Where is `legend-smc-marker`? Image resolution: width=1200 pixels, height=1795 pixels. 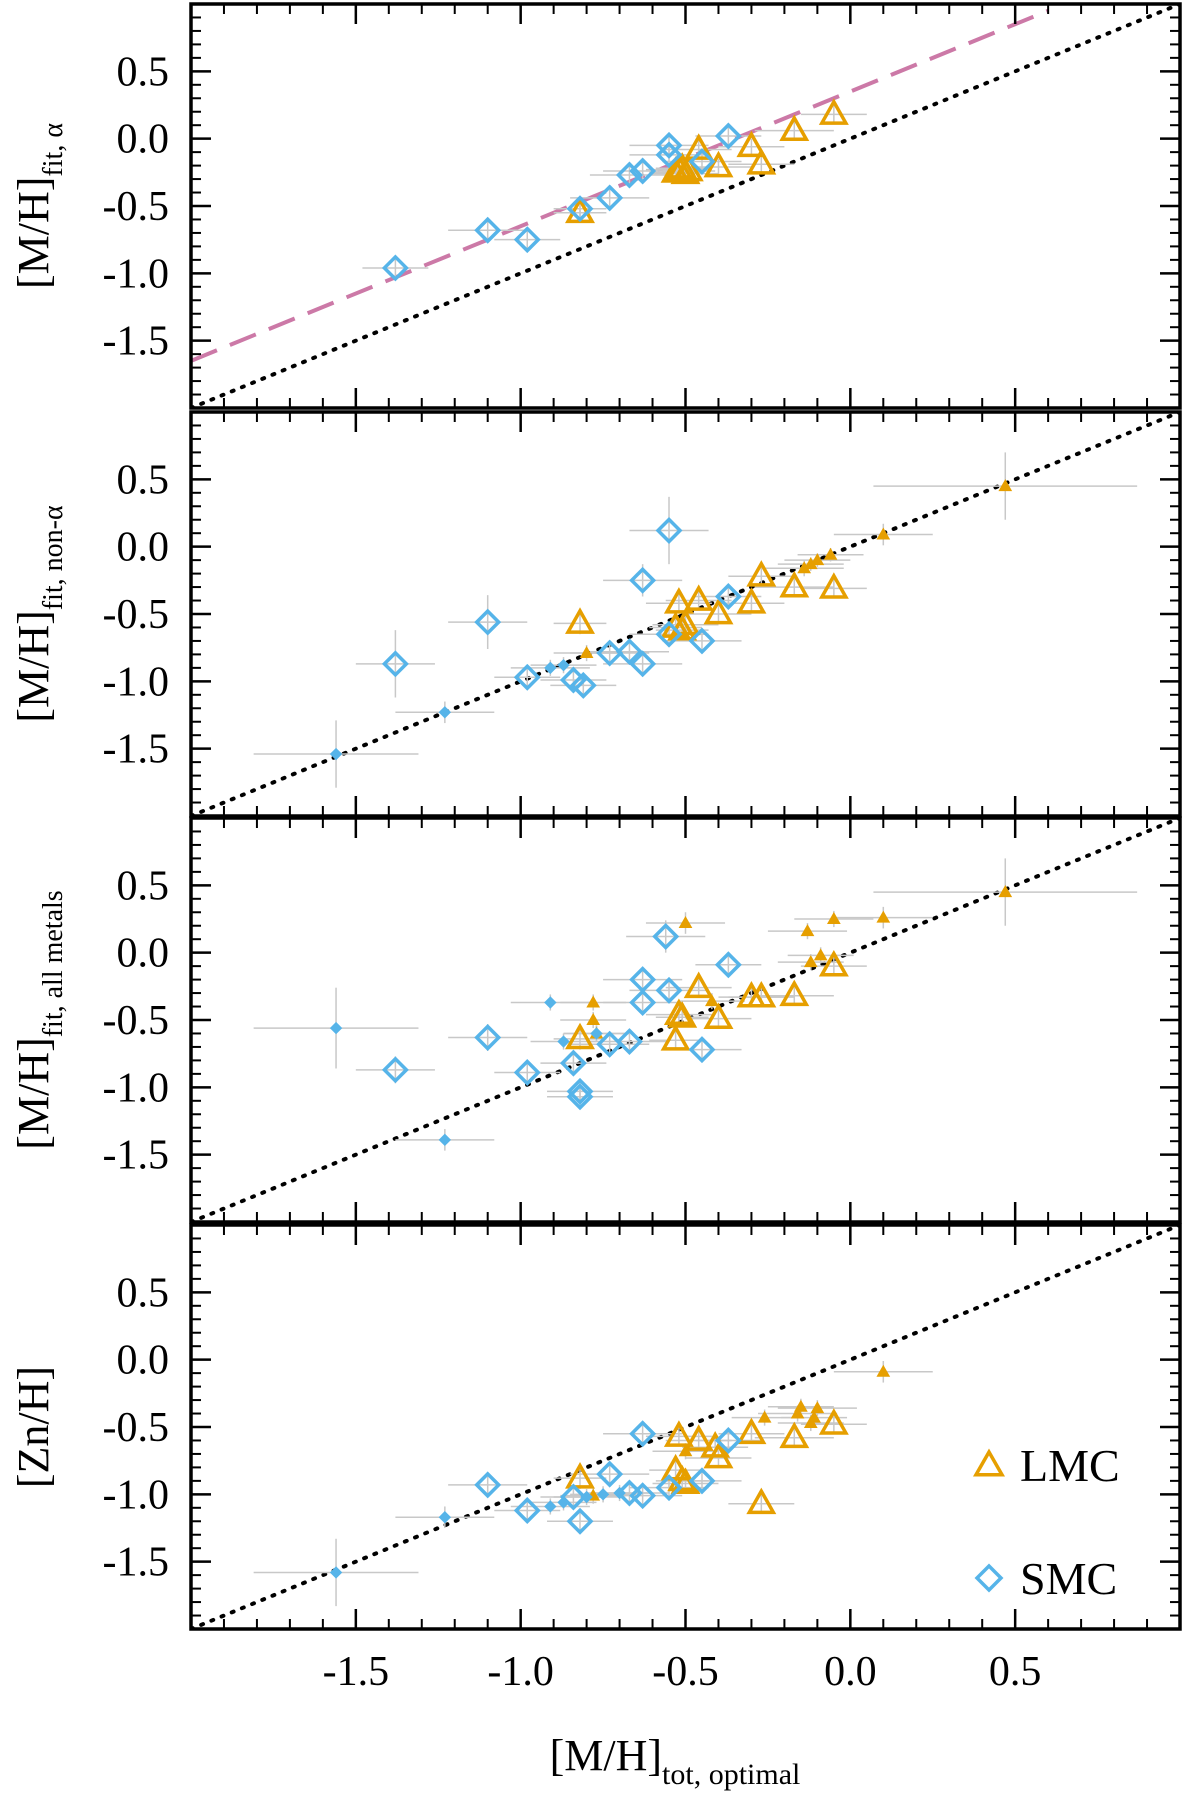 legend-smc-marker is located at coordinates (989, 1578).